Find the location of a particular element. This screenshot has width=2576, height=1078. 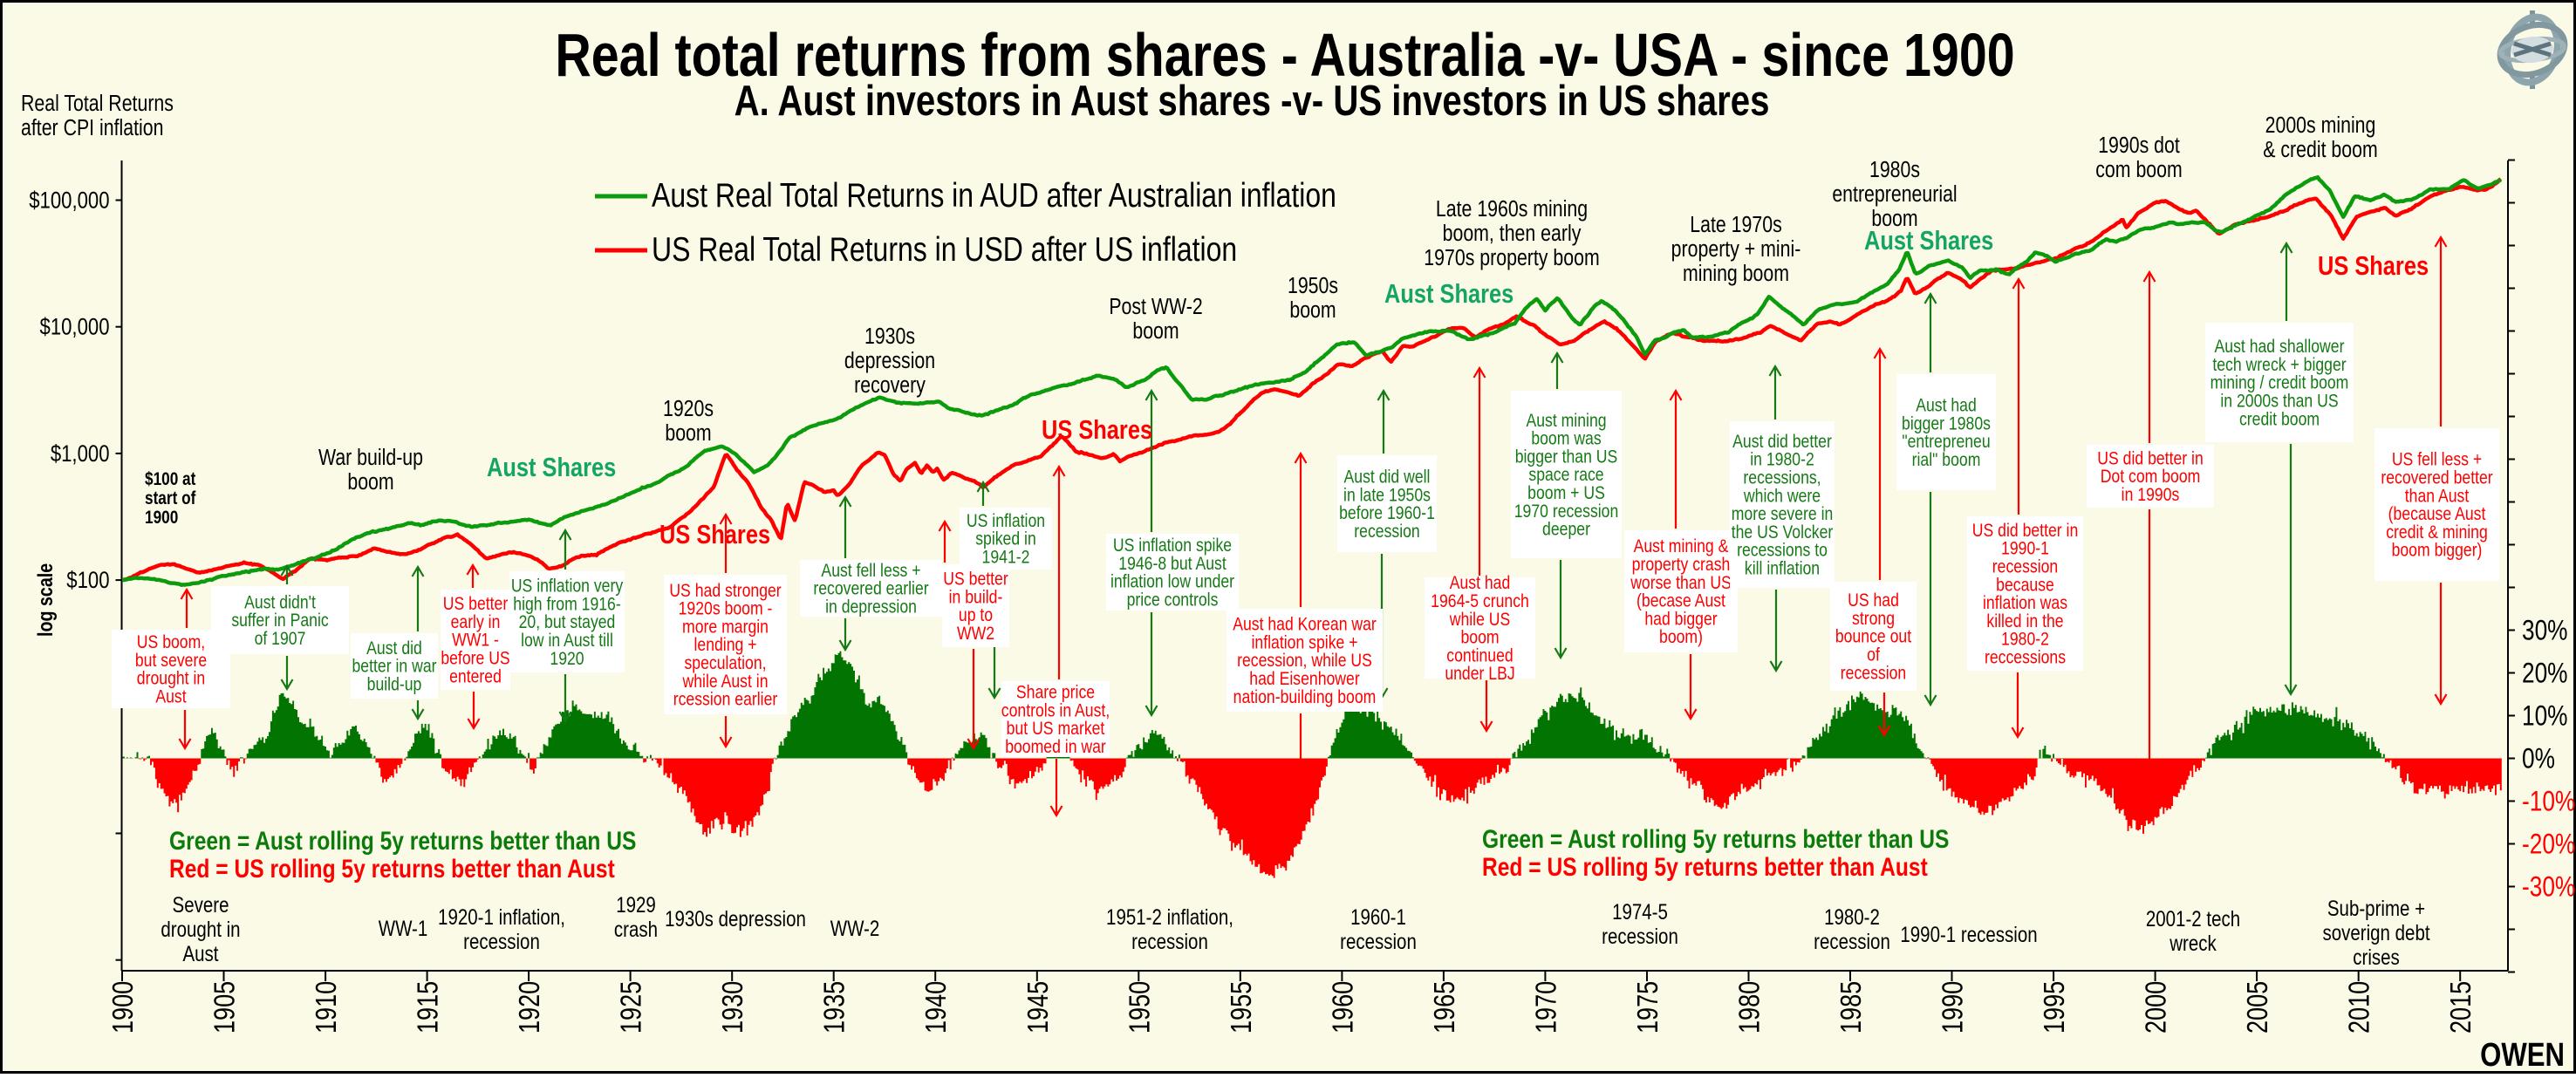

svg-text: continued is located at coordinates (1479, 655).